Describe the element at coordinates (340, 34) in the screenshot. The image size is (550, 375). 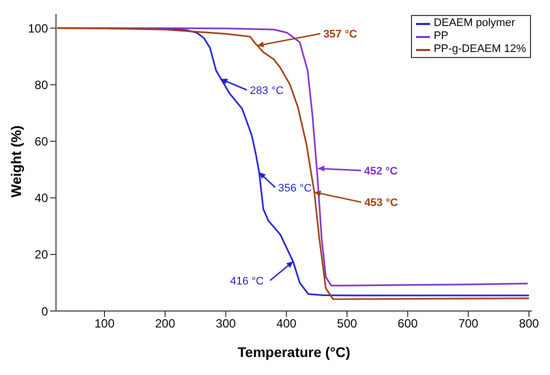
I see `annotation: 357 °C` at that location.